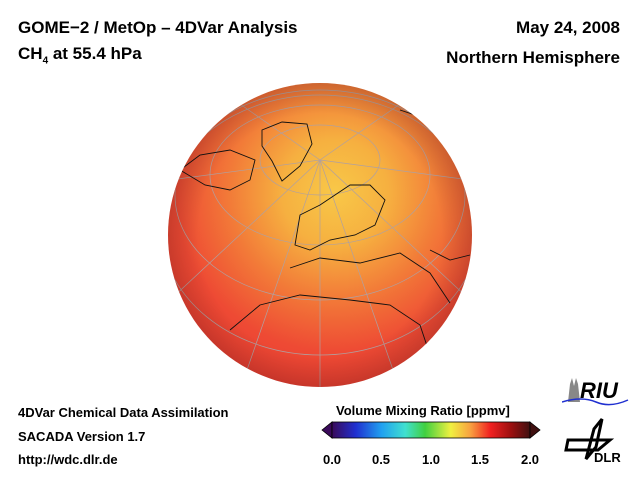 Image resolution: width=640 pixels, height=480 pixels. Describe the element at coordinates (423, 410) in the screenshot. I see `colorbar-title: Volume Mixing Ratio [ppmv]` at that location.